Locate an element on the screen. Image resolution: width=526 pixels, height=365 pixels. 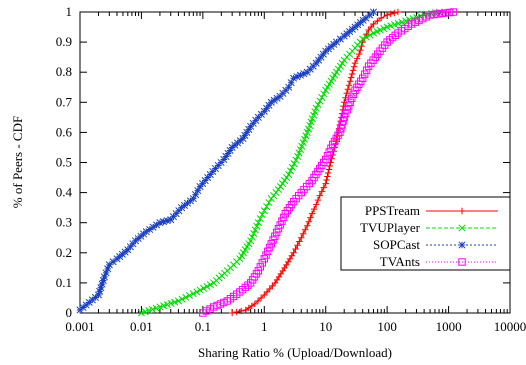
x-tick-label: 100 is located at coordinates (387, 326).